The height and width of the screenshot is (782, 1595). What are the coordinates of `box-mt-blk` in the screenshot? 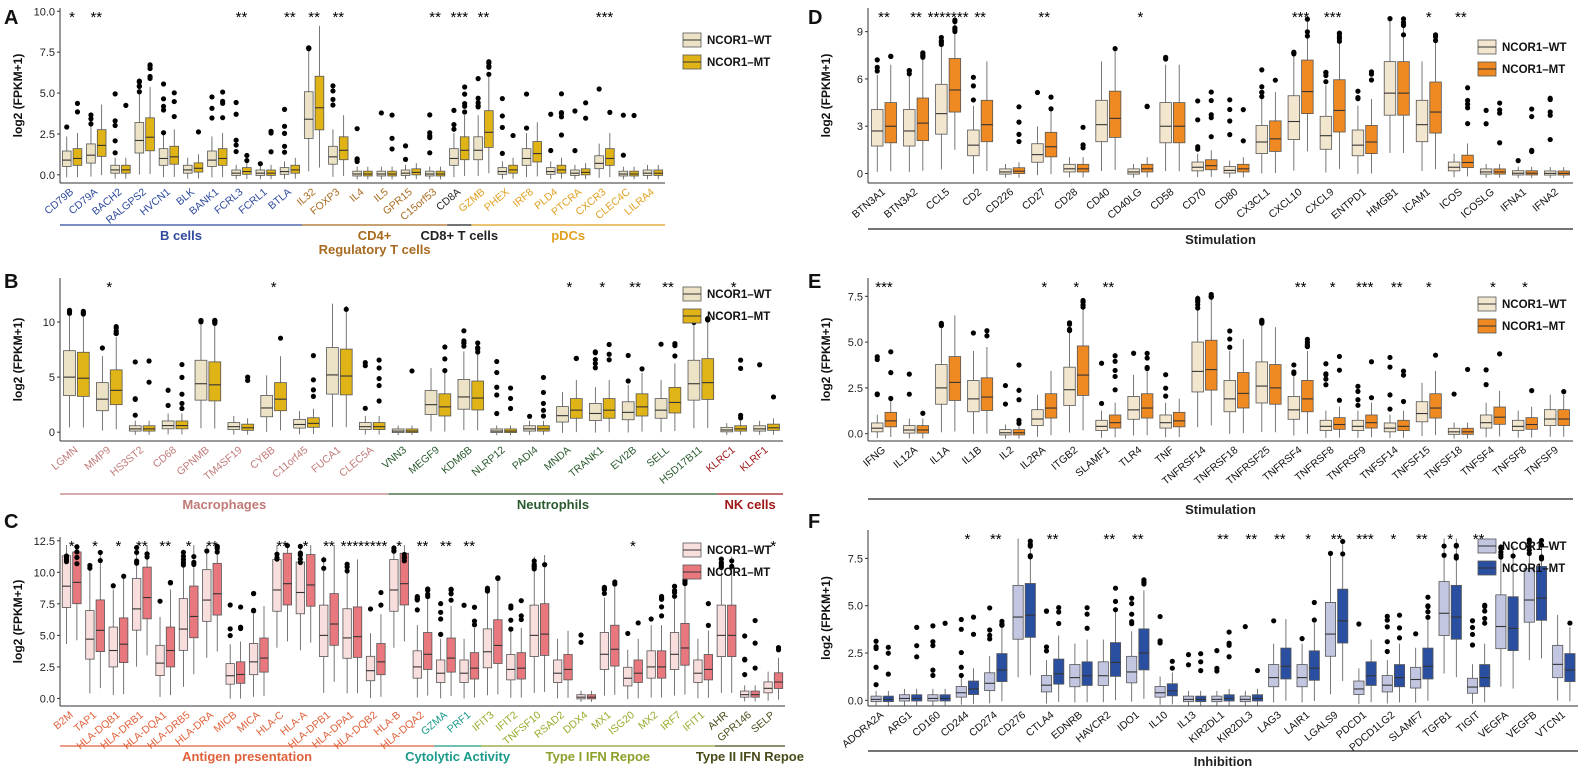 It's located at (198, 154).